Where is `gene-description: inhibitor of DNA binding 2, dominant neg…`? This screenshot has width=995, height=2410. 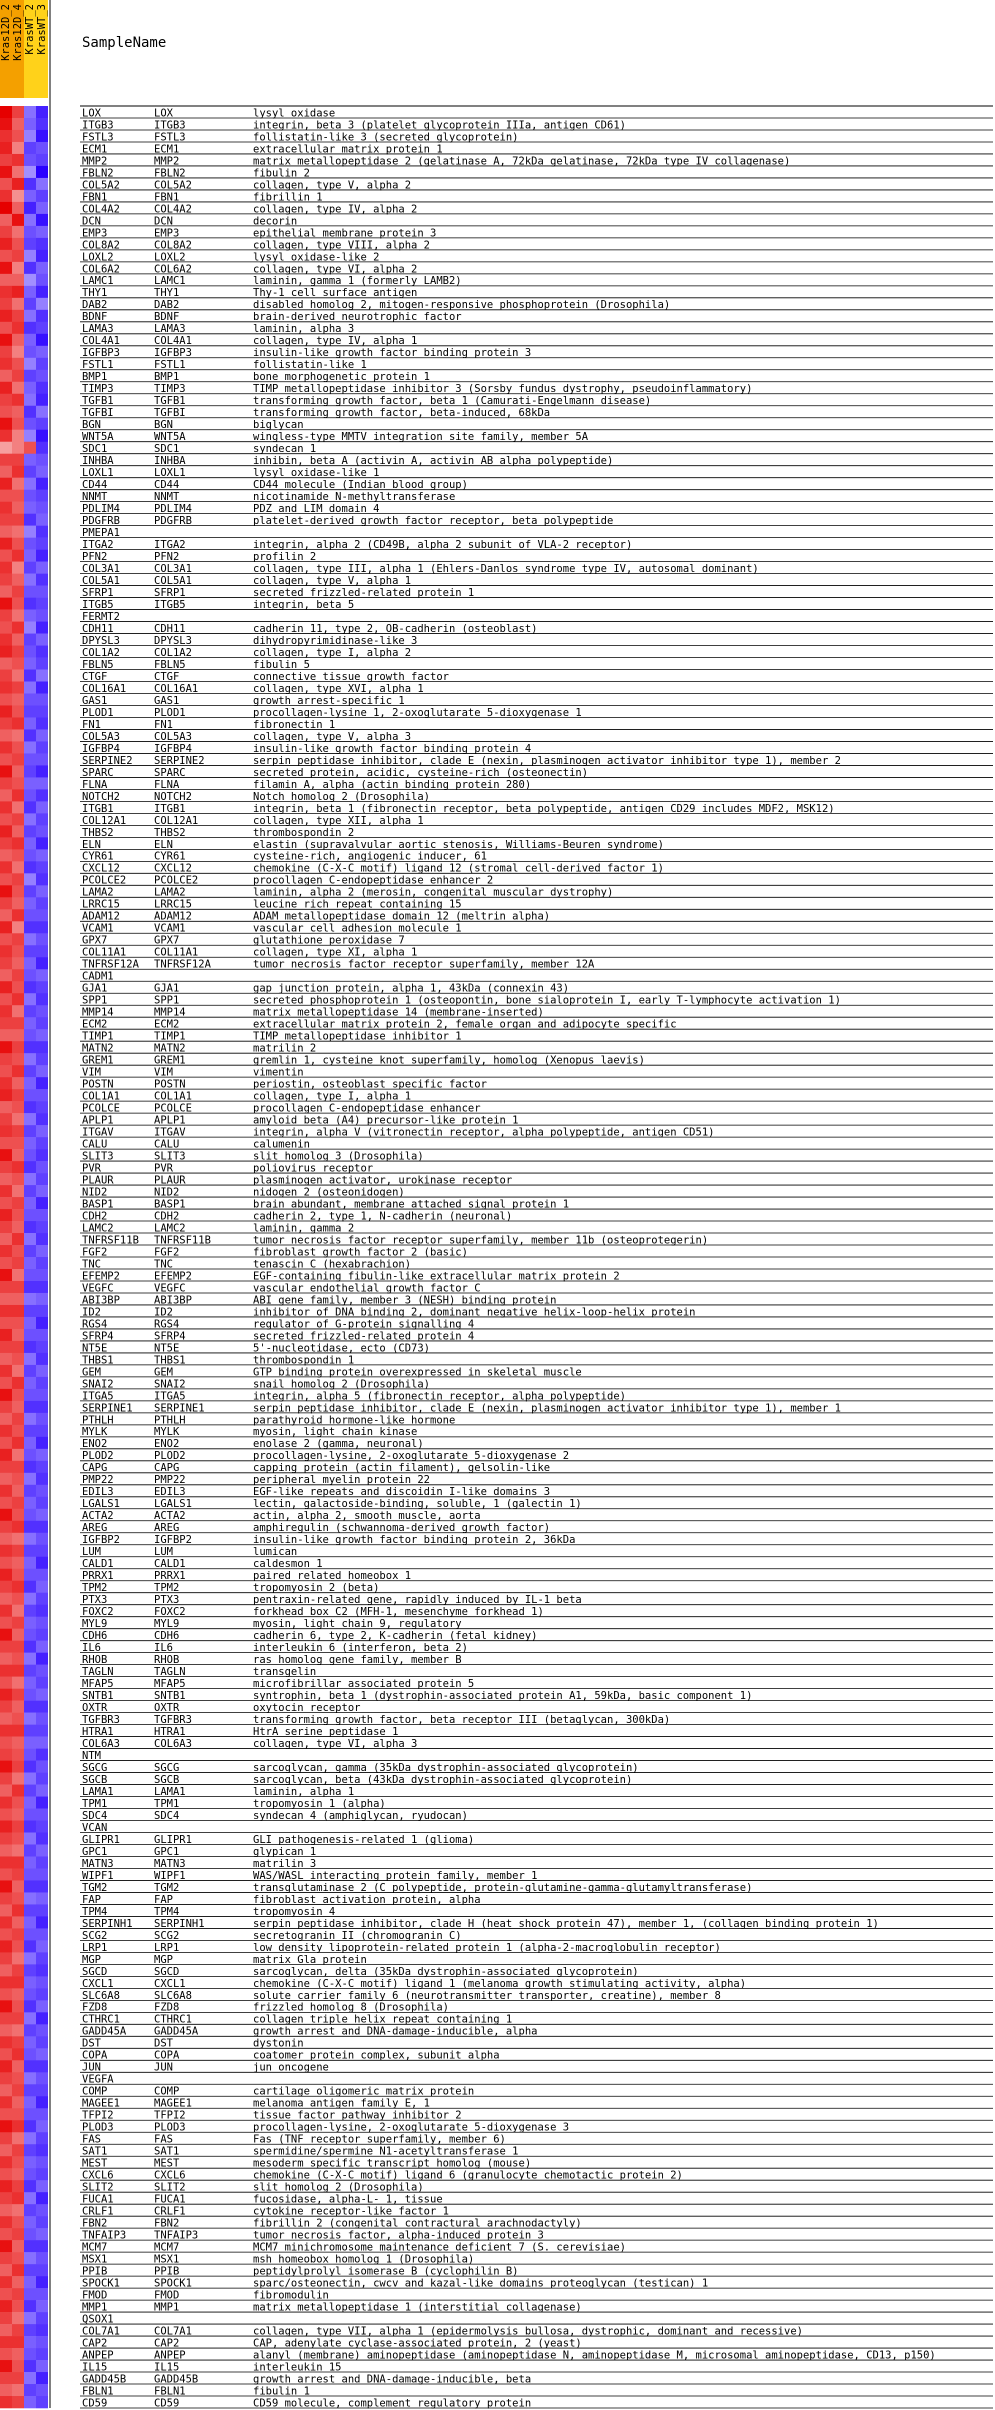
gene-description: inhibitor of DNA binding 2, dominant neg… is located at coordinates (474, 1312).